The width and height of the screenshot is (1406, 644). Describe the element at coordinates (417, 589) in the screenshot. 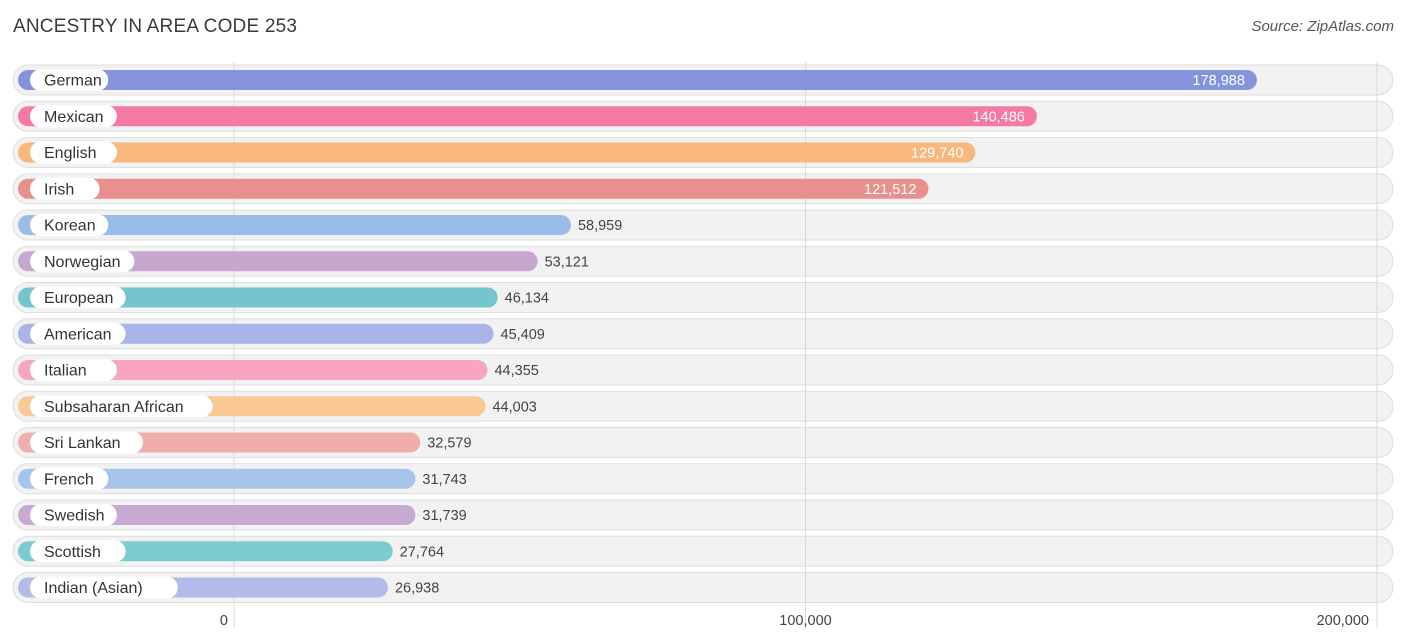

I see `value-label: 26,938` at that location.